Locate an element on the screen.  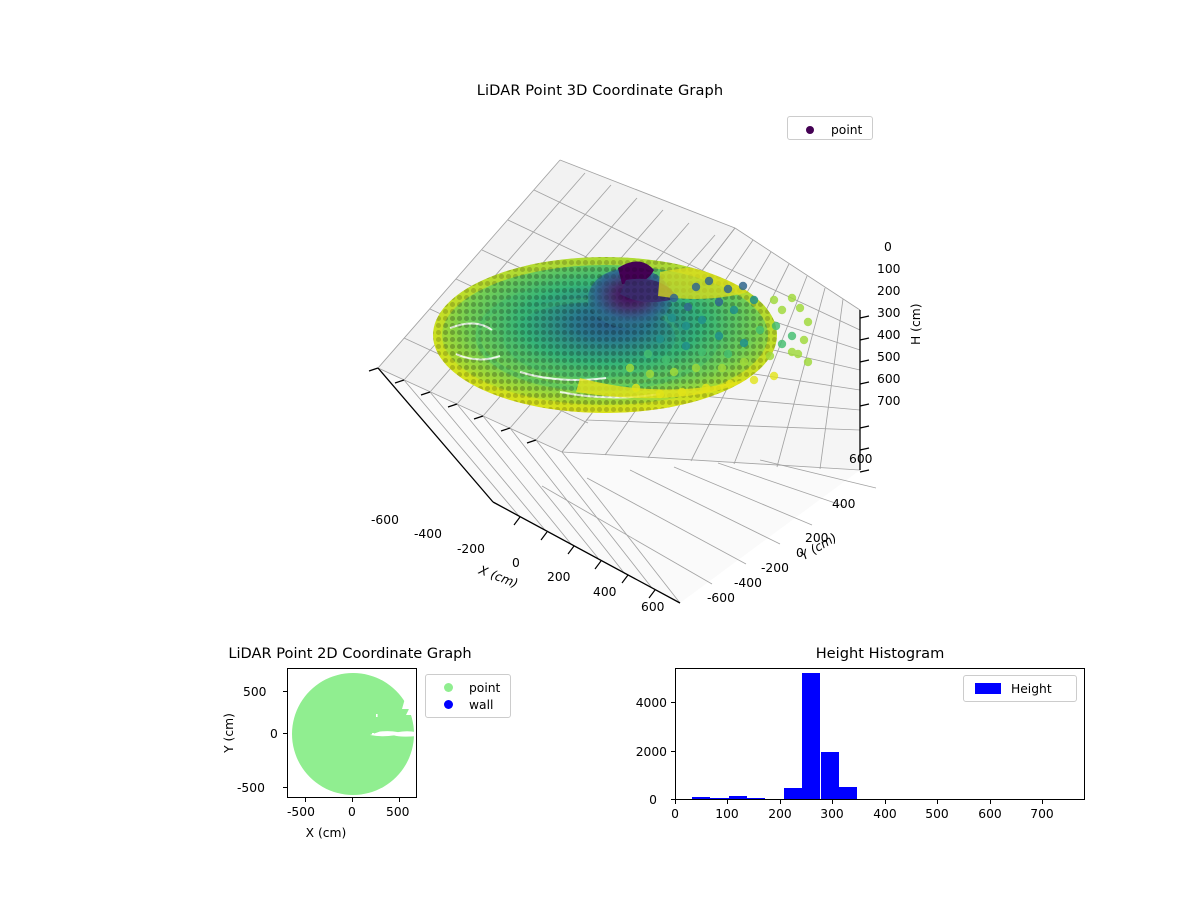
plot3d-ztick: 400 is located at coordinates (889, 335).